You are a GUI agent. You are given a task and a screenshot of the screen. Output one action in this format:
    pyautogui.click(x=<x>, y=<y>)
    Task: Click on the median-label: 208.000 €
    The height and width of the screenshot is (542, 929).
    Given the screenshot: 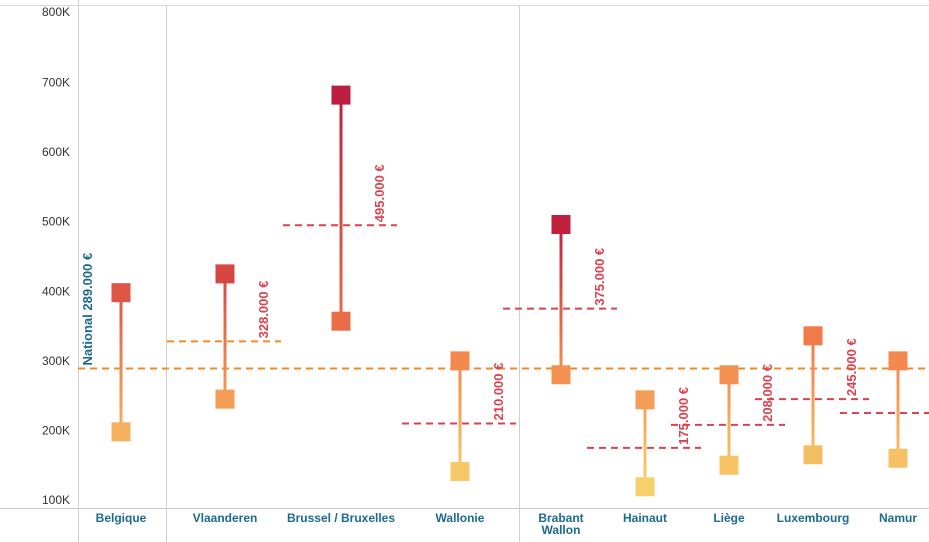 What is the action you would take?
    pyautogui.click(x=767, y=393)
    